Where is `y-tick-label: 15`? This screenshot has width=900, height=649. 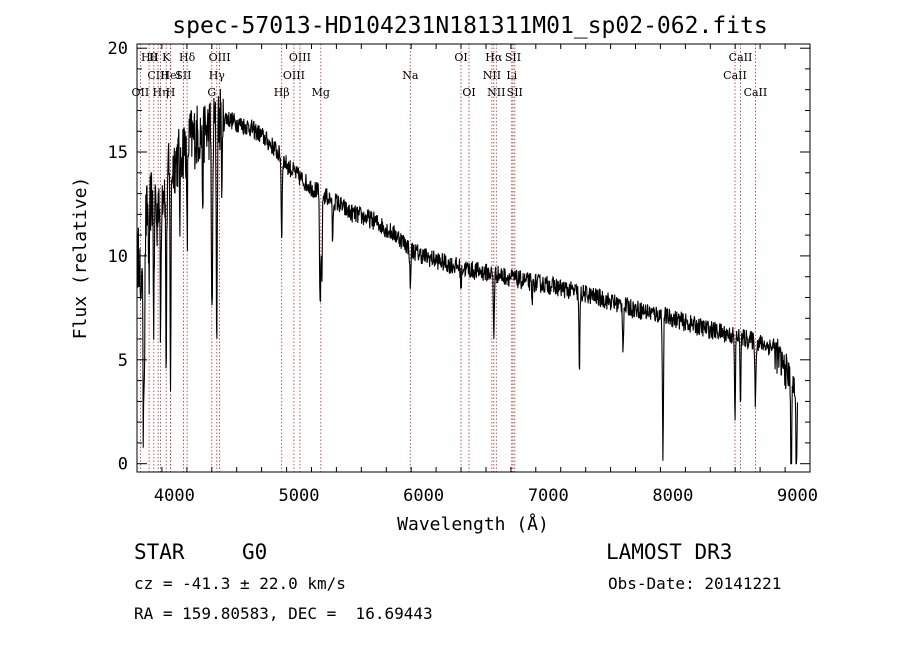 y-tick-label: 15 is located at coordinates (118, 153).